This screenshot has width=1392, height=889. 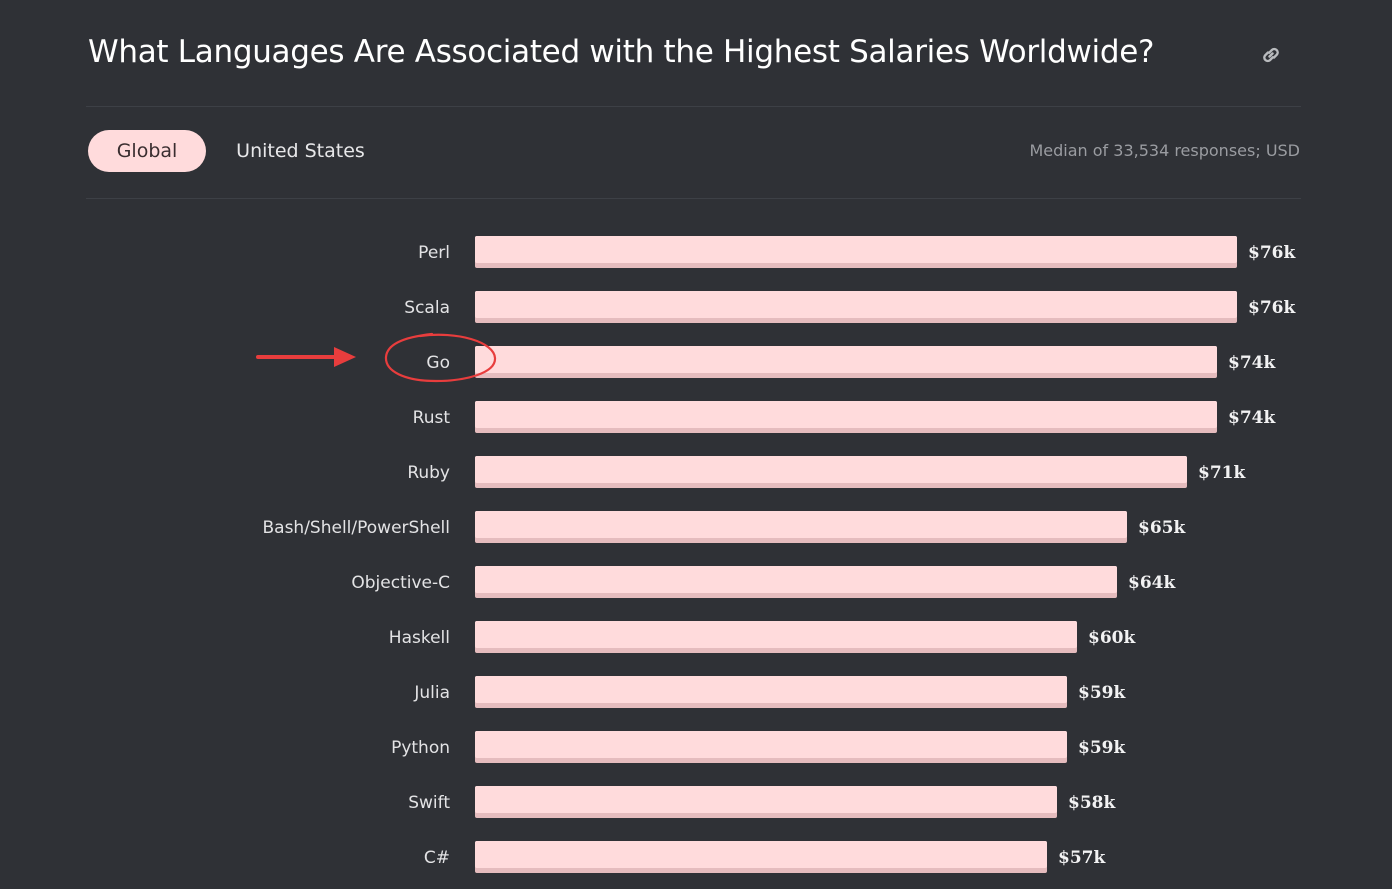 I want to click on bar-ruby, so click(x=831, y=469).